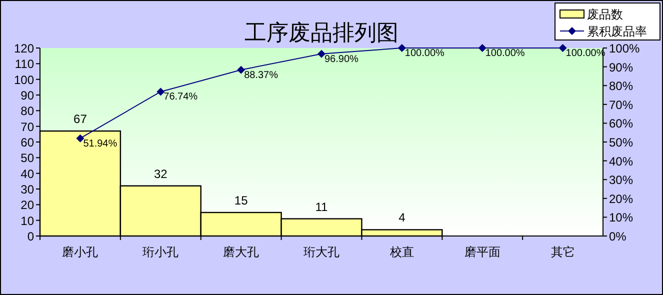  Describe the element at coordinates (181, 97) in the screenshot. I see `data-label: 76.74%` at that location.